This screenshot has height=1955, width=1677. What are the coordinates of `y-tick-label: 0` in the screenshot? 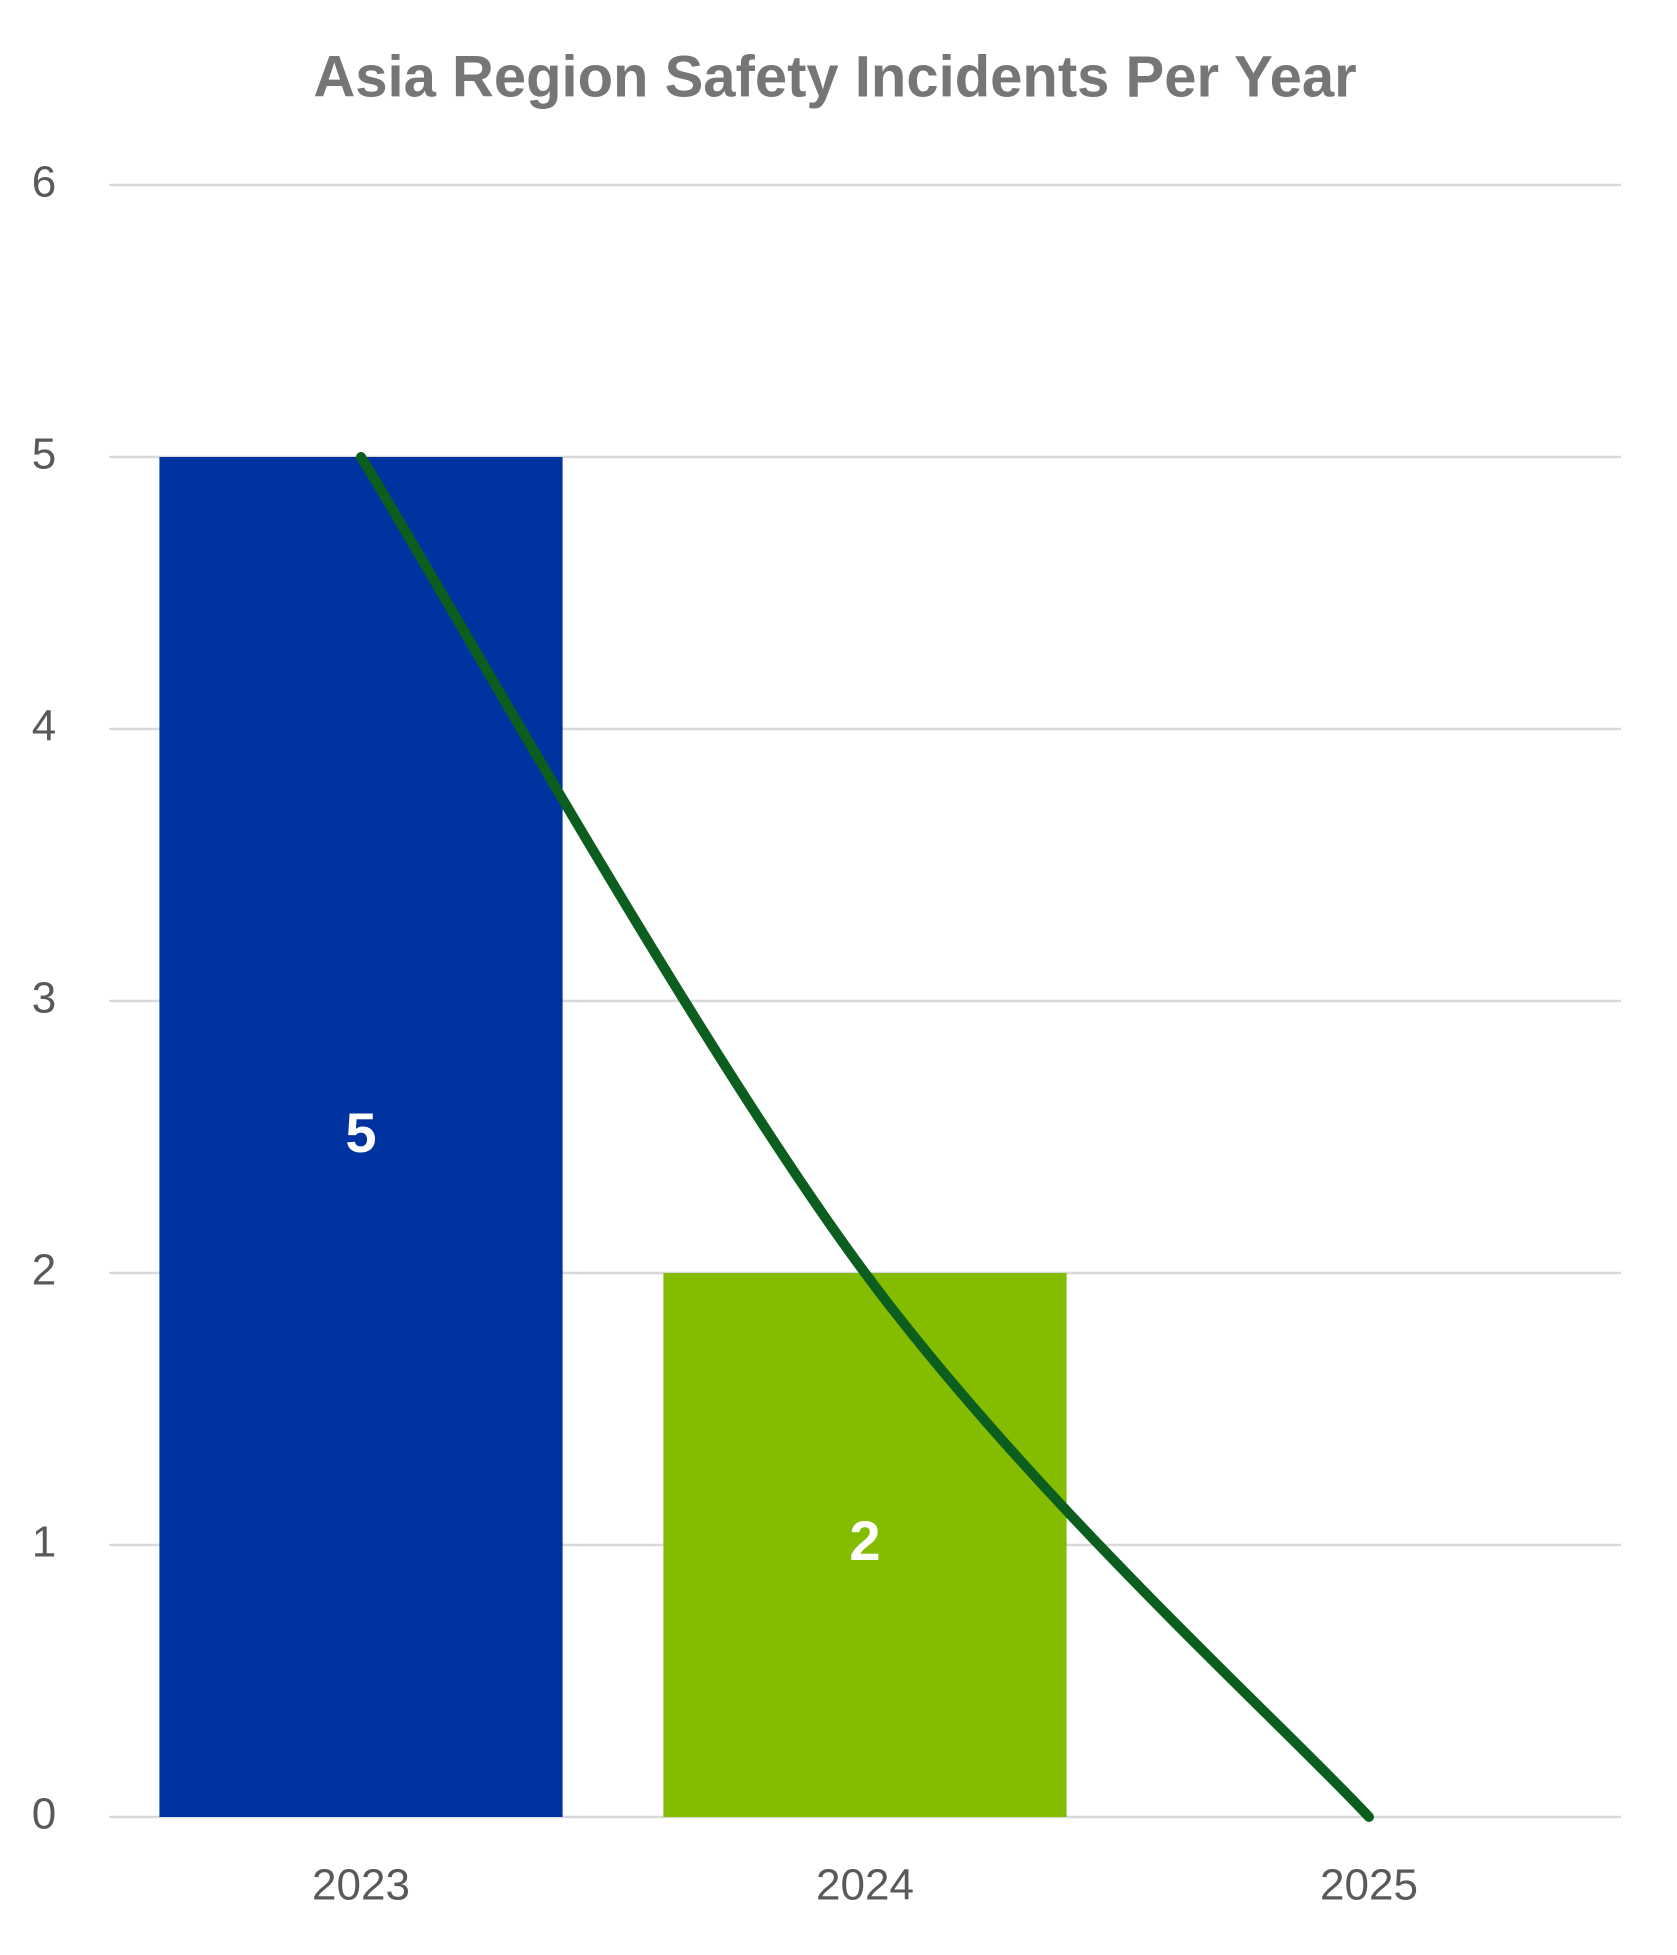 It's located at (44, 1814).